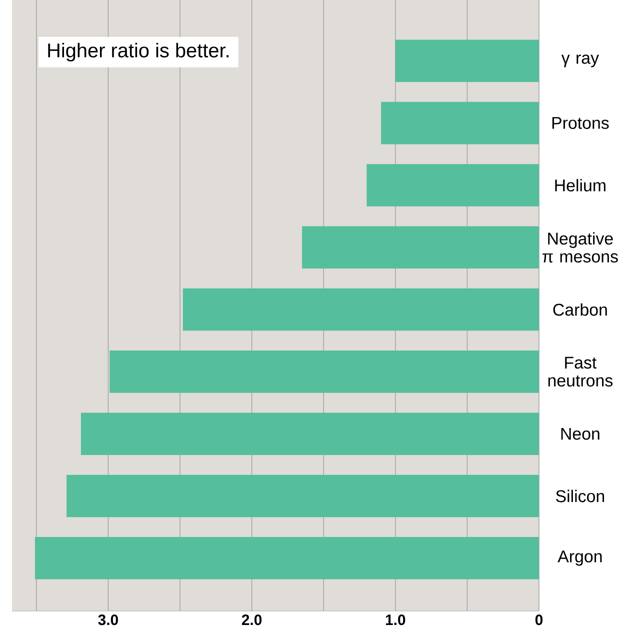 The image size is (621, 638). Describe the element at coordinates (580, 185) in the screenshot. I see `y-tick-label: Helium` at that location.